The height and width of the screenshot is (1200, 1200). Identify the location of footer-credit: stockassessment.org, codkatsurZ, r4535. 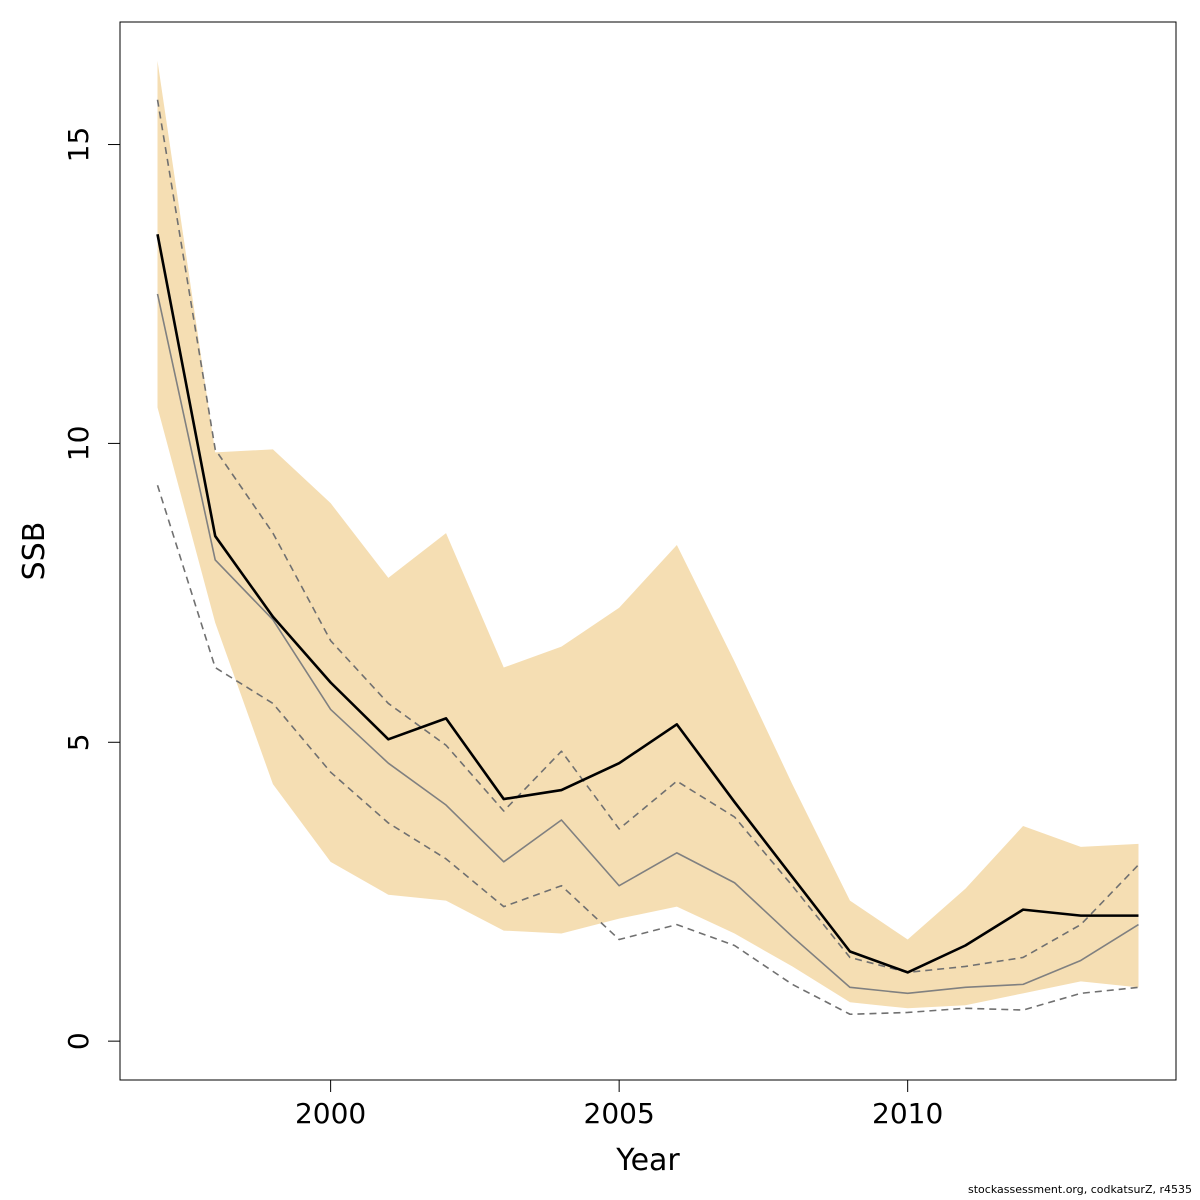
(1080, 1189).